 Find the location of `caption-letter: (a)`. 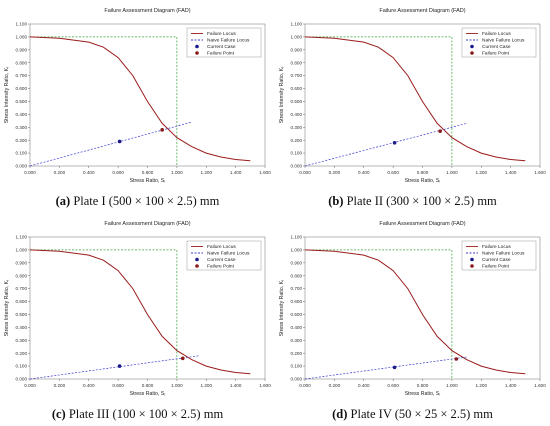

caption-letter: (a) is located at coordinates (63, 201).